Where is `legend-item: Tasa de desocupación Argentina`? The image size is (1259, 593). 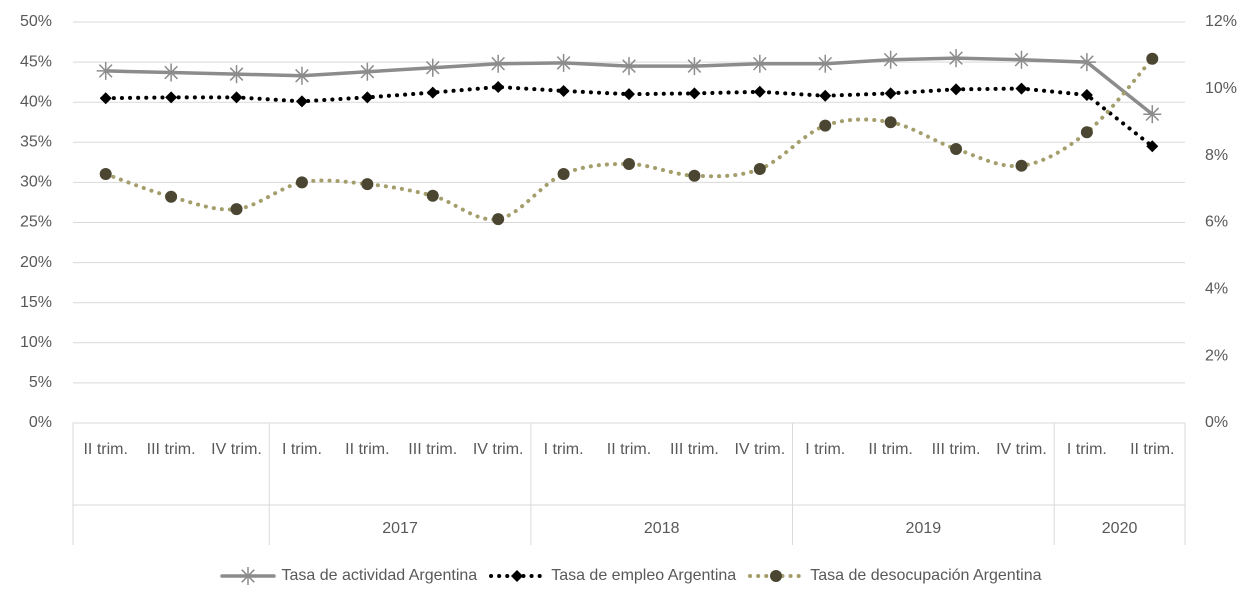
legend-item: Tasa de desocupación Argentina is located at coordinates (893, 576).